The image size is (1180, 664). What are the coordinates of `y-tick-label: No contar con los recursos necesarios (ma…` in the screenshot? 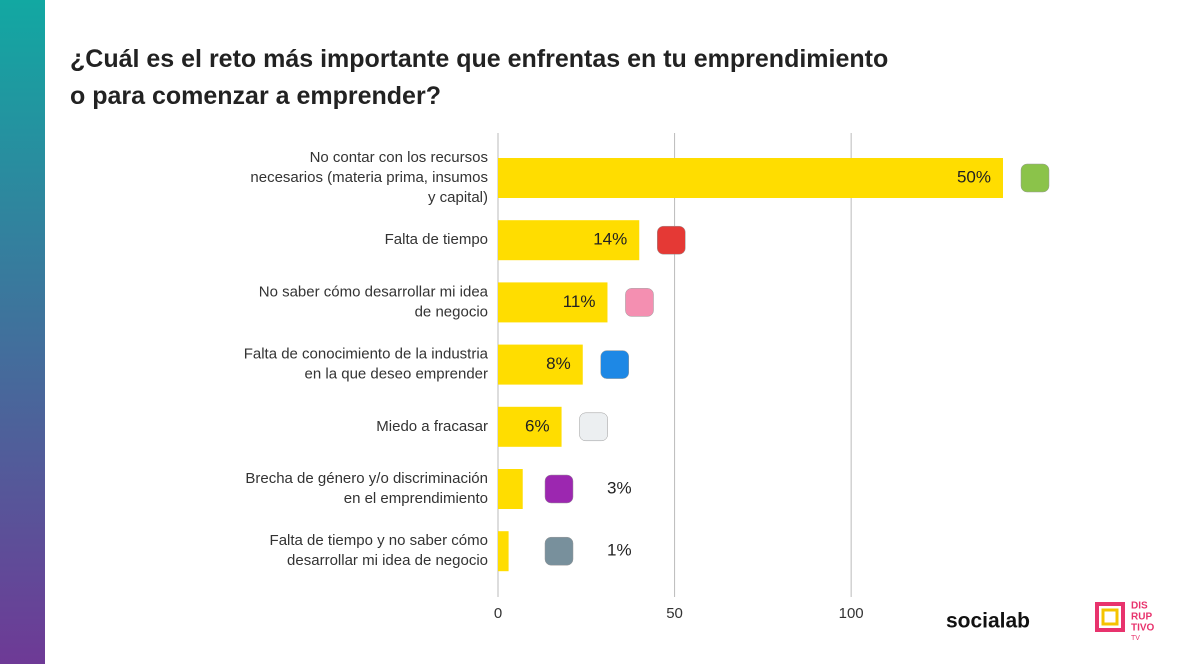 It's located at (369, 177).